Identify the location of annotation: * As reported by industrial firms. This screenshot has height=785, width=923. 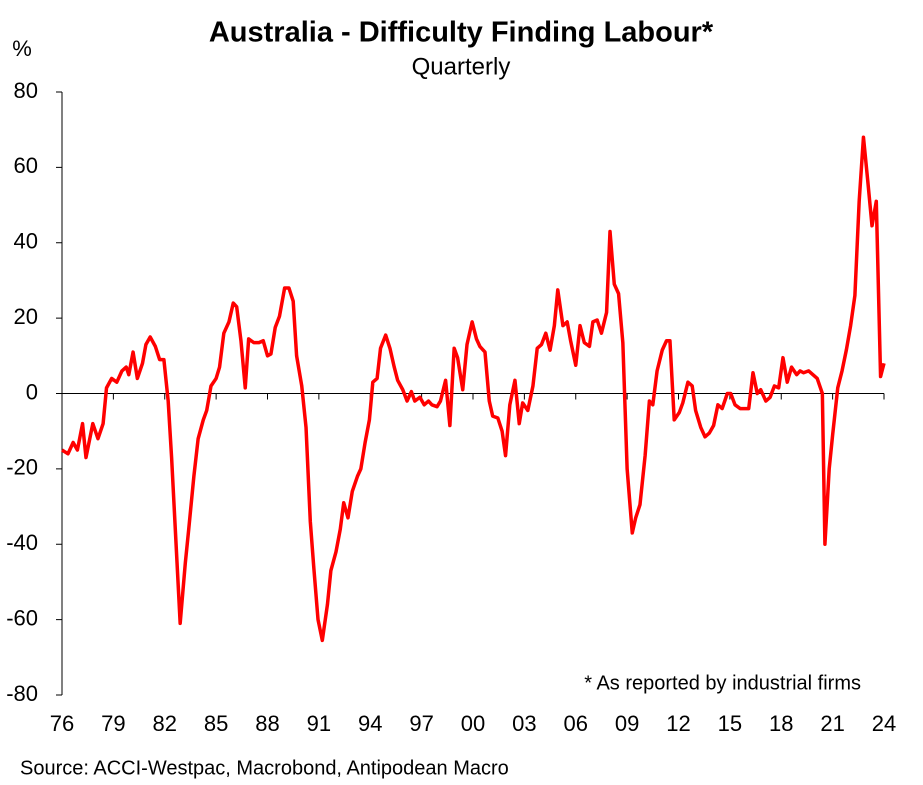
(722, 683).